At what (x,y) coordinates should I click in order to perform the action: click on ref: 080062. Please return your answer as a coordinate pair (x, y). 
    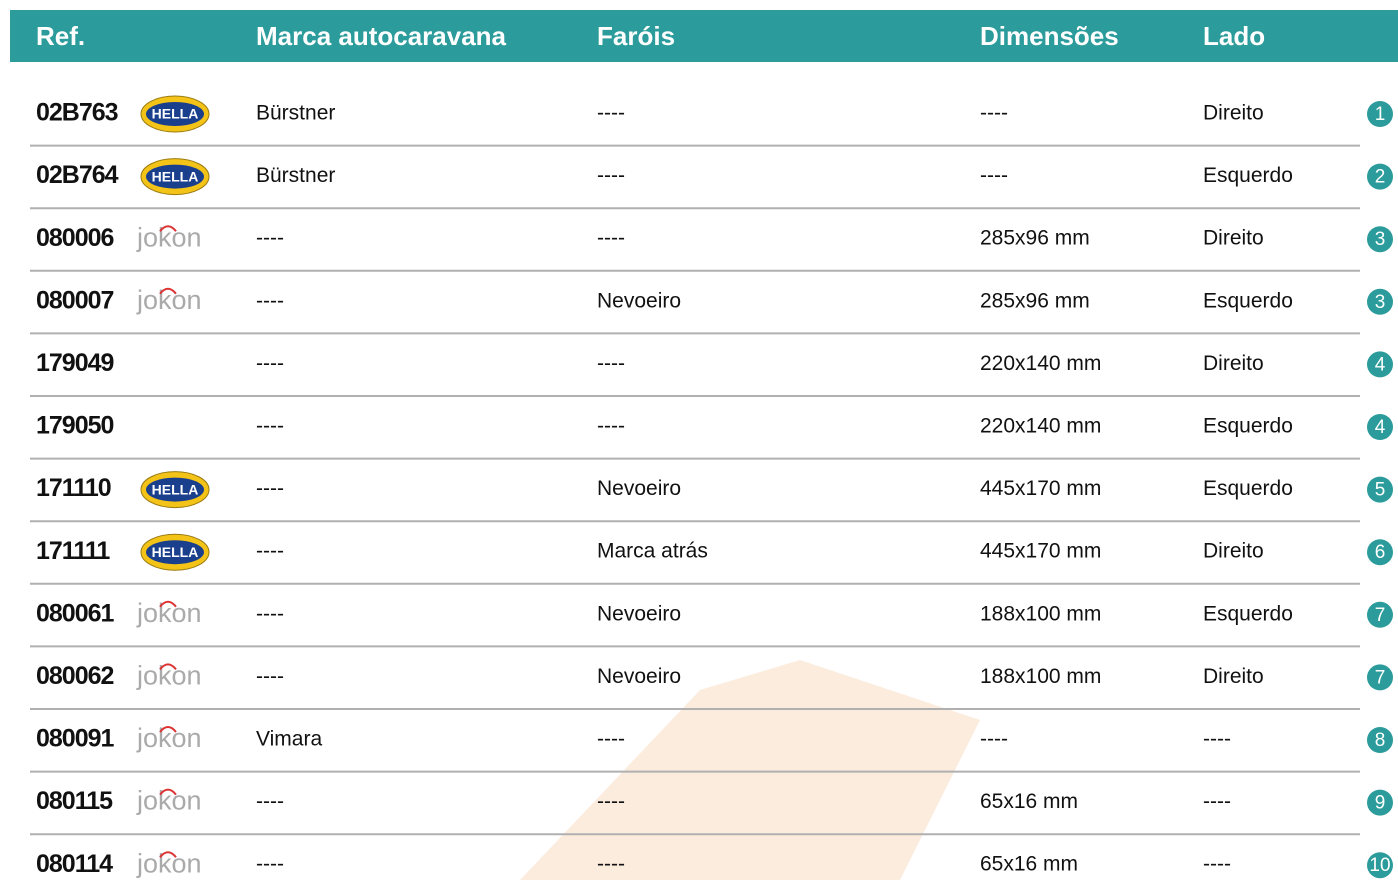
    Looking at the image, I should click on (75, 676).